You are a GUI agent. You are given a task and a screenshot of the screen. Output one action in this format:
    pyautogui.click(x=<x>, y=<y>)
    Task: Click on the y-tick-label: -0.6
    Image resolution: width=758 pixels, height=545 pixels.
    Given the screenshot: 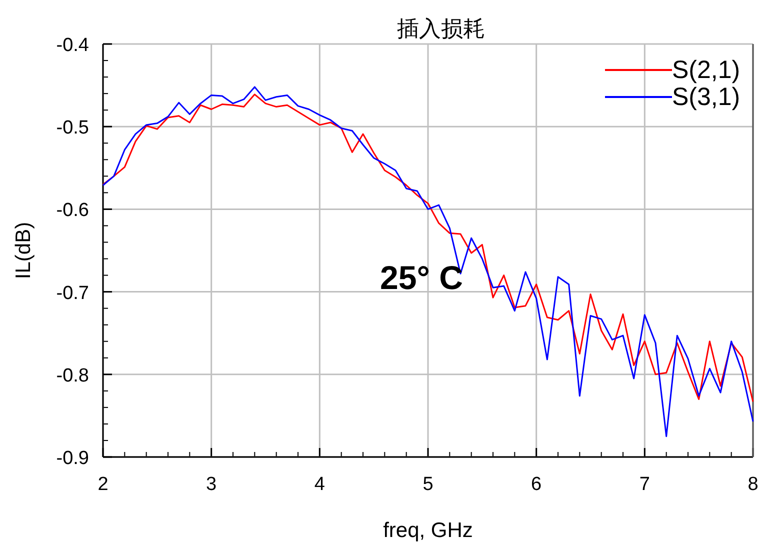 What is the action you would take?
    pyautogui.click(x=72, y=211)
    